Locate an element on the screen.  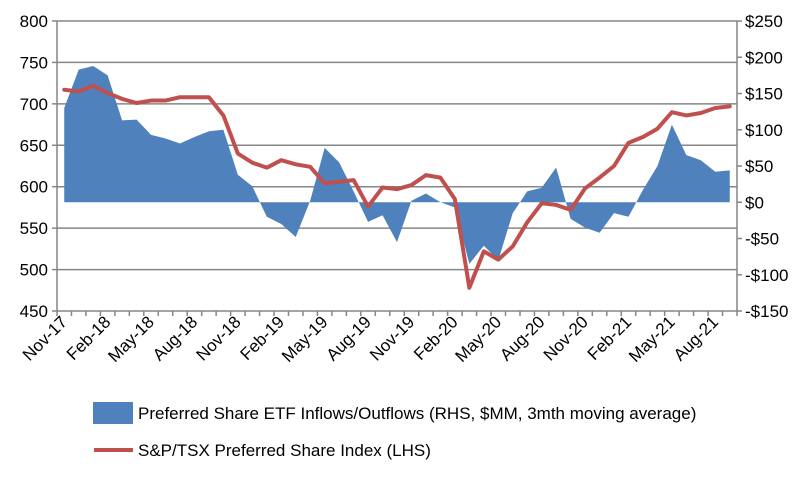
right-tick-label: $150 is located at coordinates (764, 94).